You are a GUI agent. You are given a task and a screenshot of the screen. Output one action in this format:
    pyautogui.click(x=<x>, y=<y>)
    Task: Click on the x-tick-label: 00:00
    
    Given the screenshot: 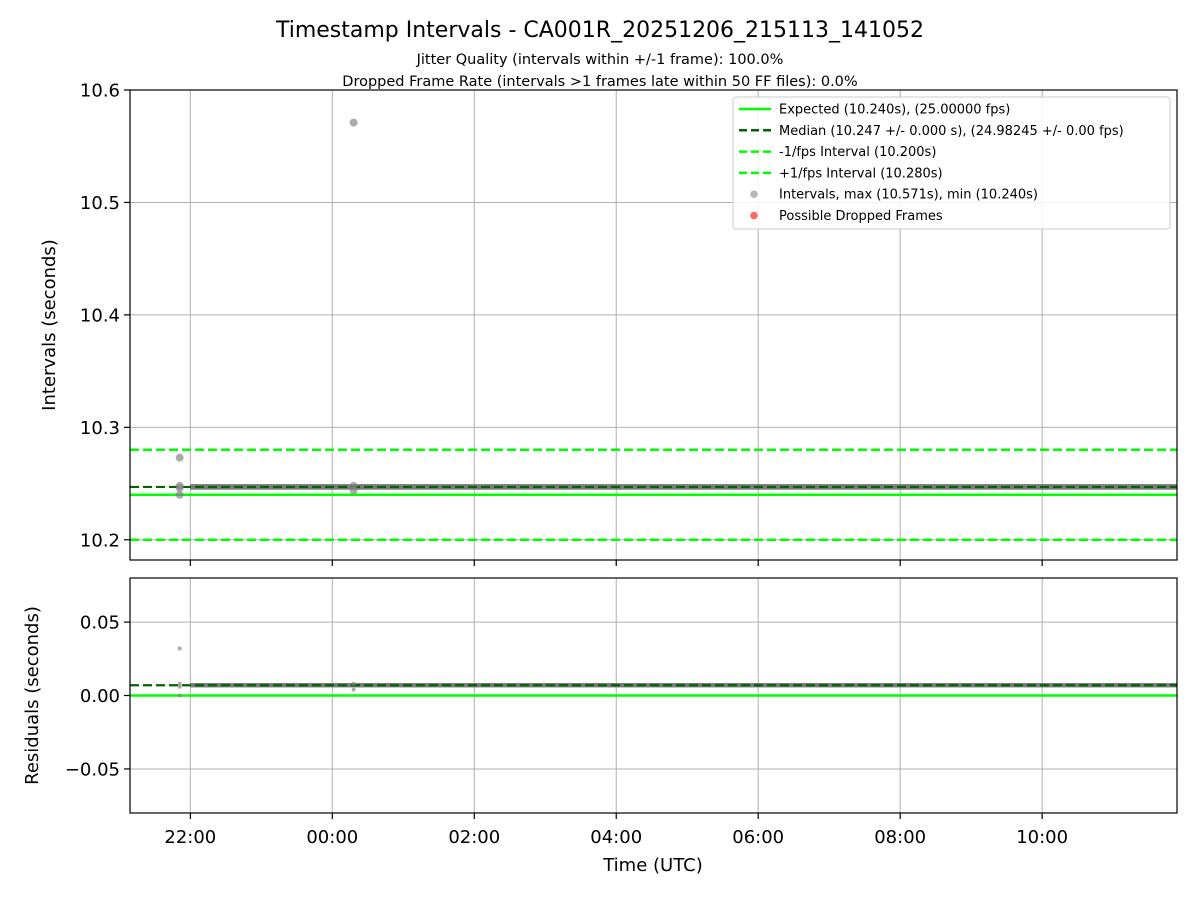 What is the action you would take?
    pyautogui.click(x=332, y=837)
    